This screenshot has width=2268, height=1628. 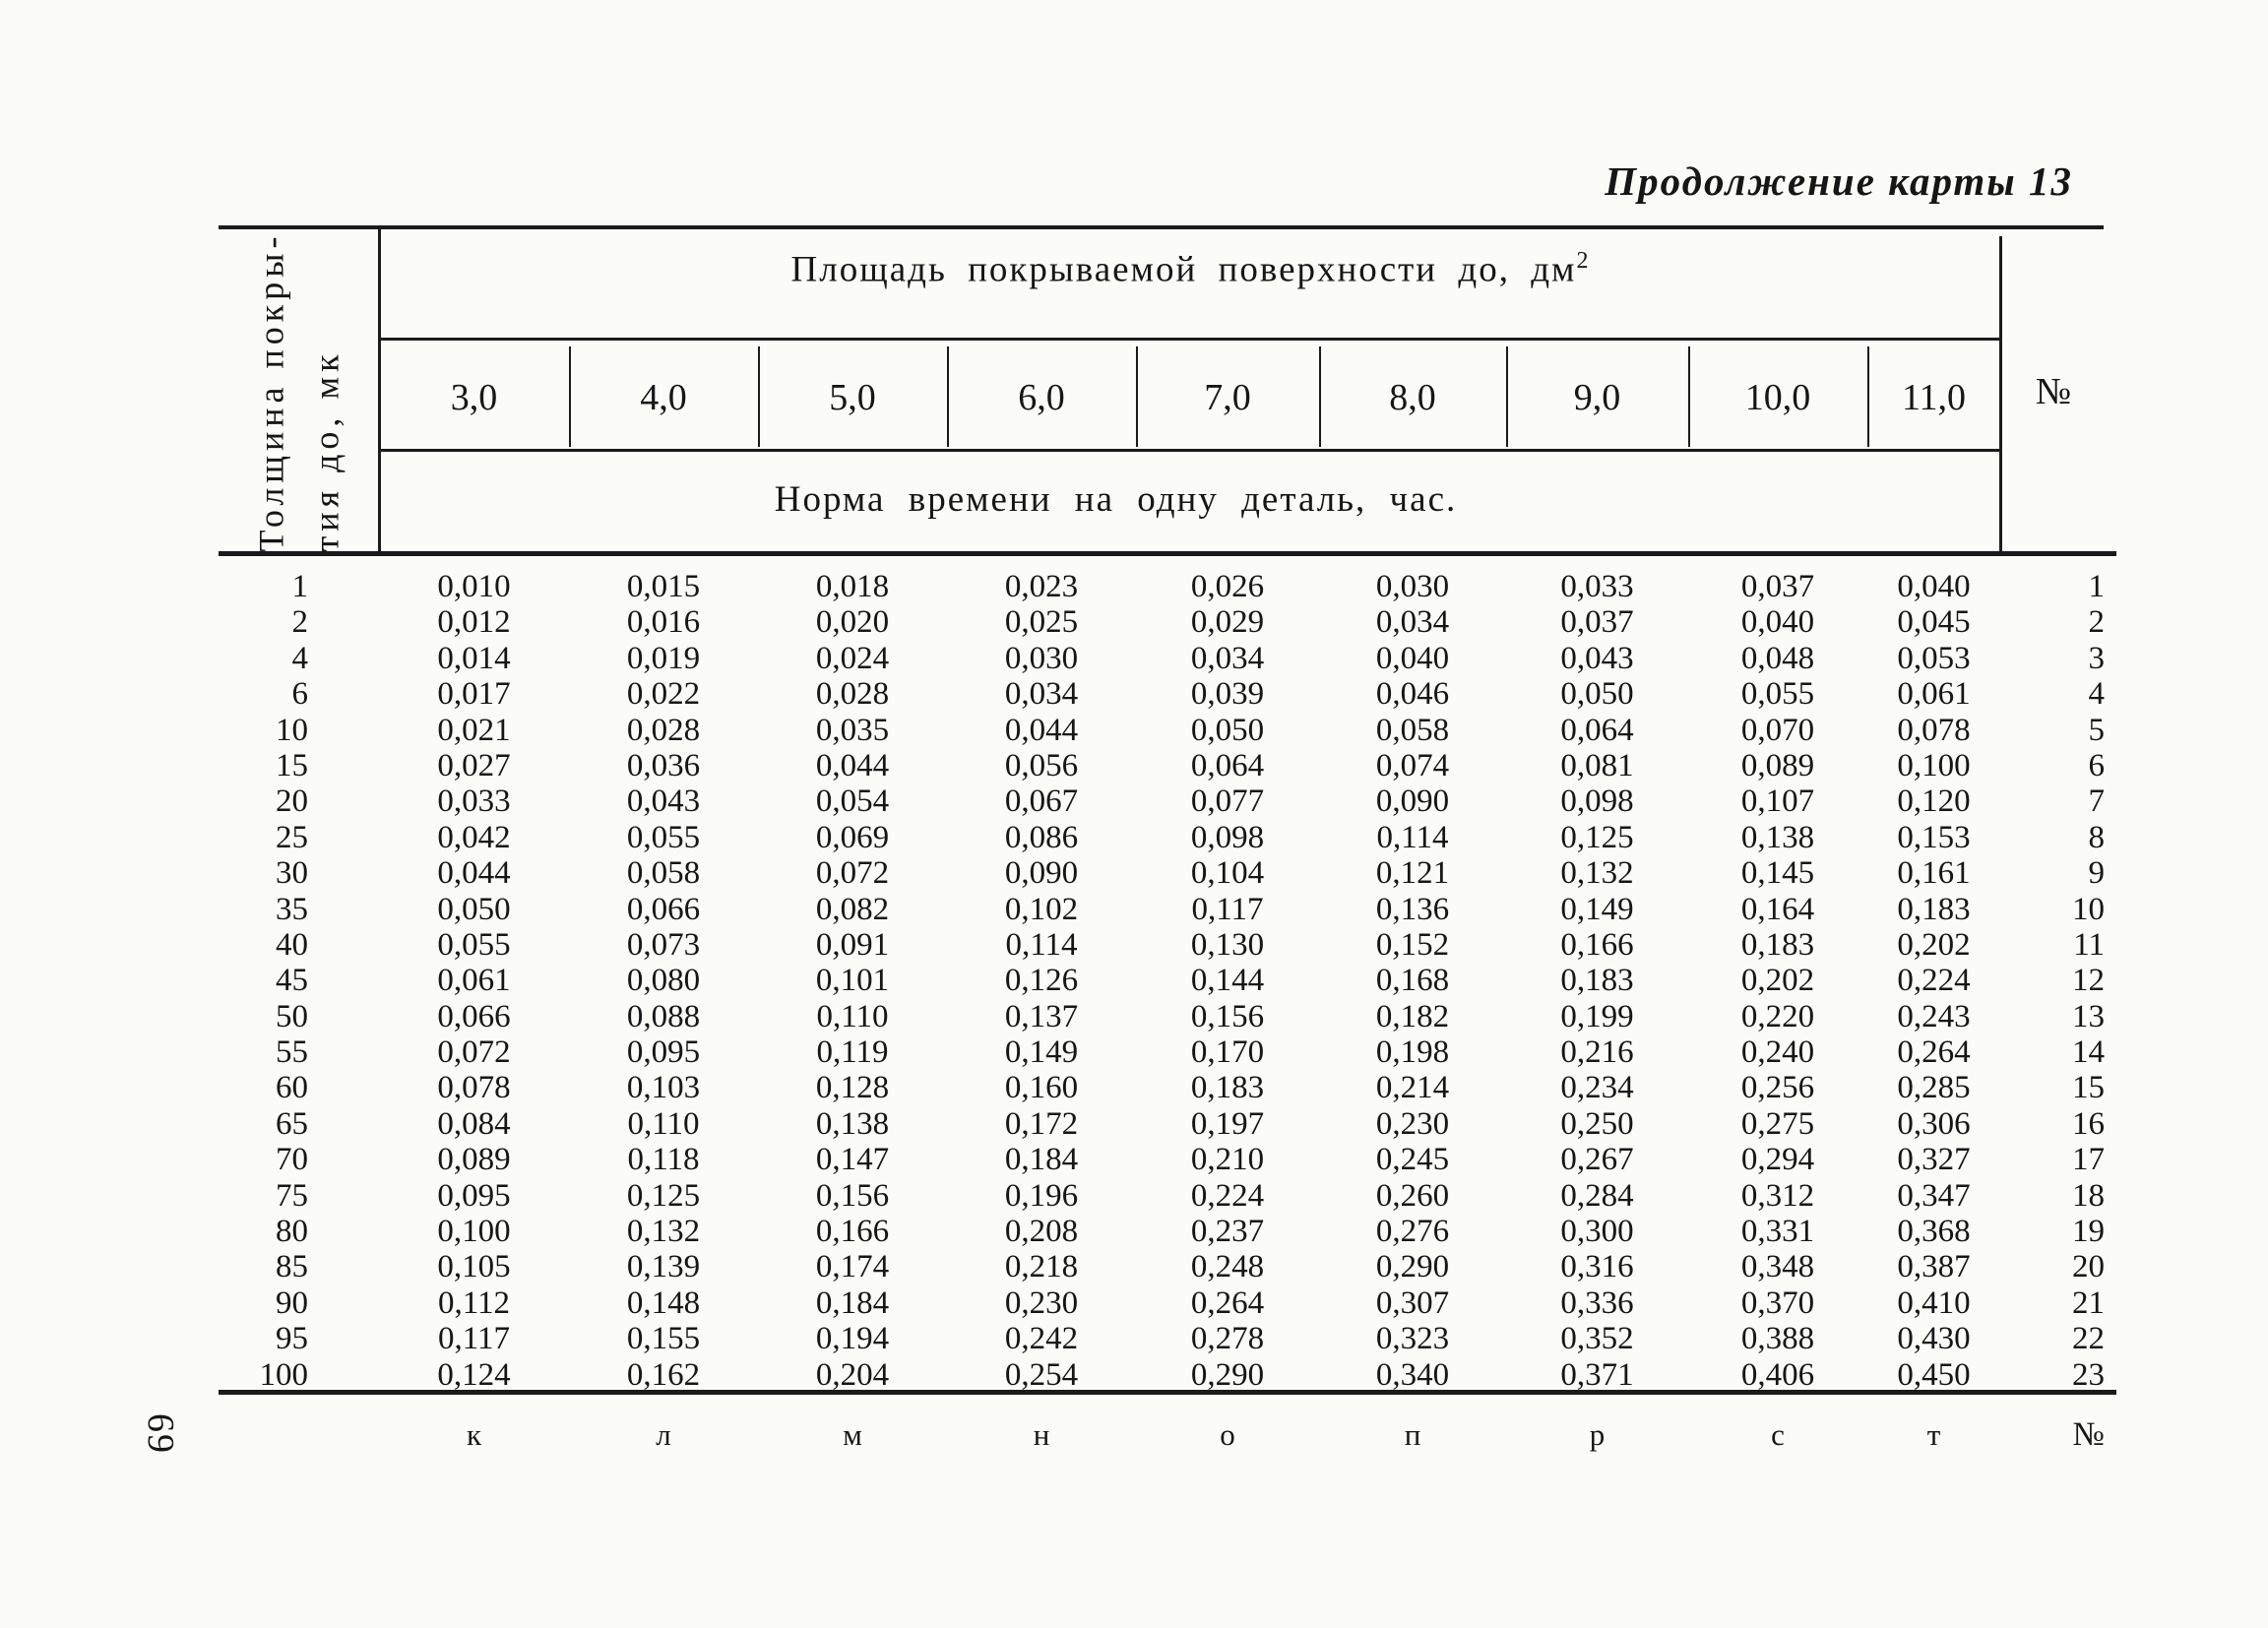 I want to click on thickness-cell: 60, so click(x=292, y=1088).